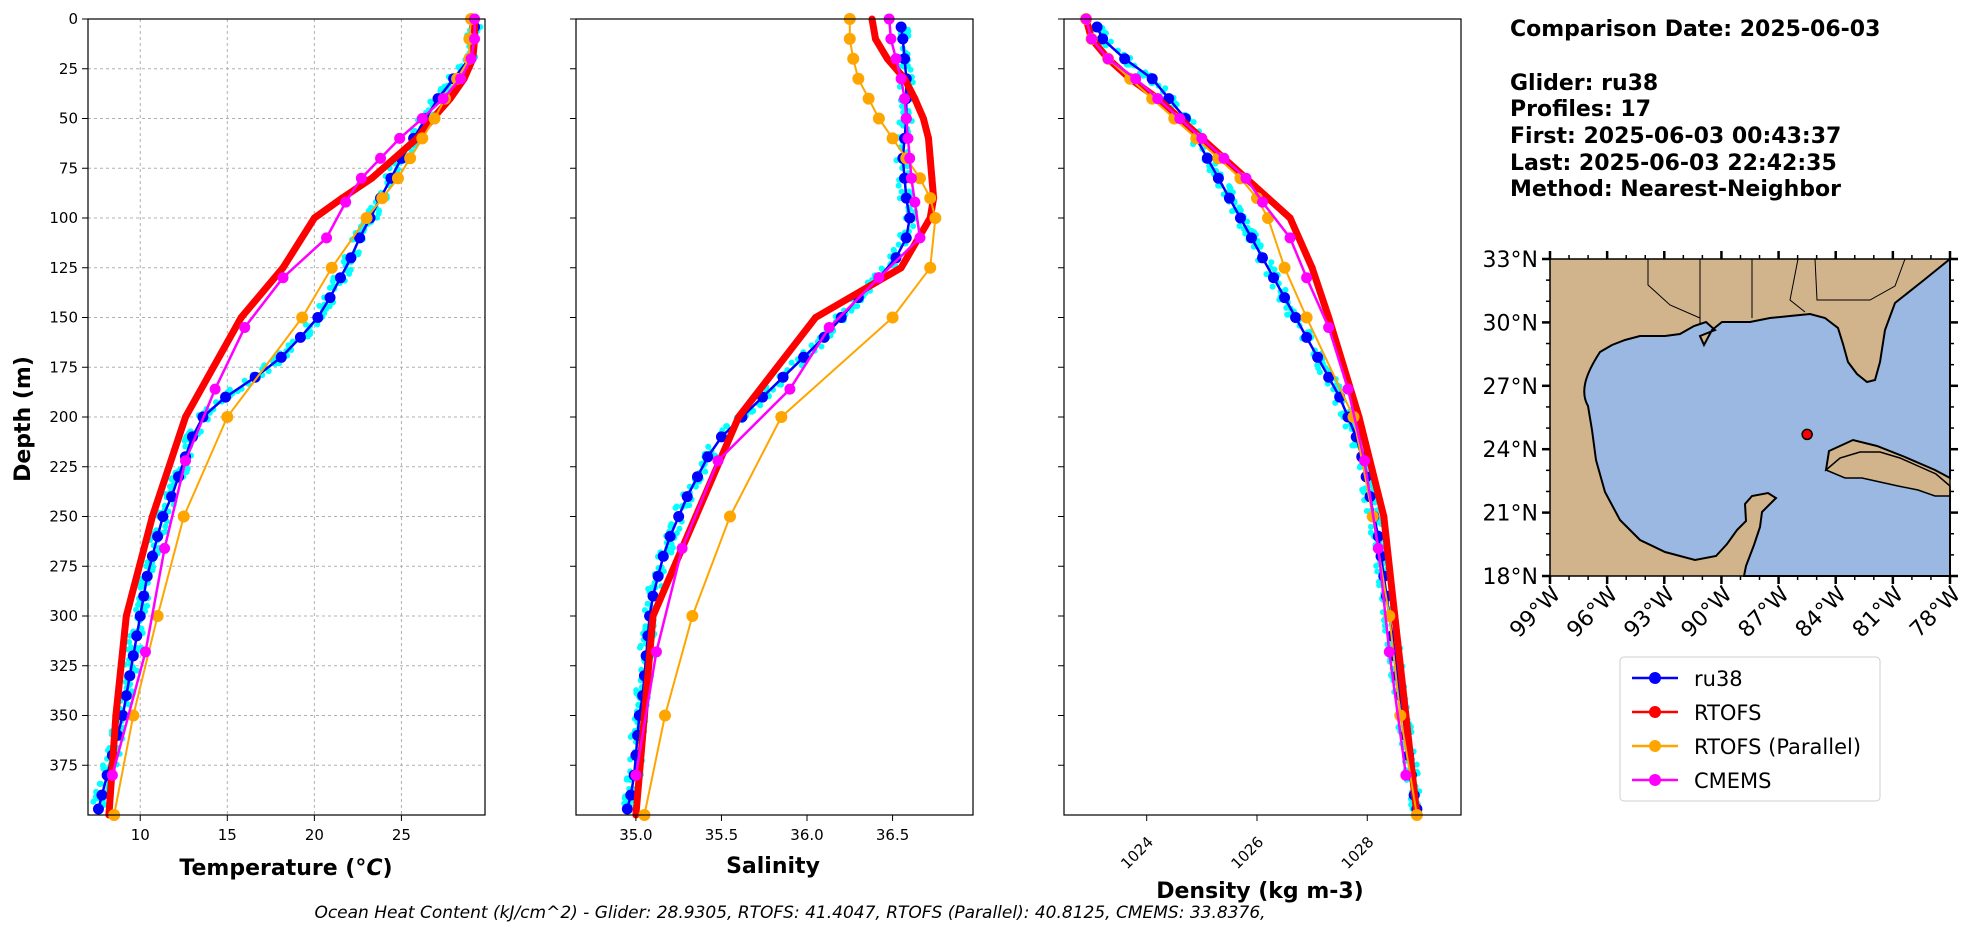 Image resolution: width=1987 pixels, height=934 pixels. What do you see at coordinates (73, 19) in the screenshot?
I see `y-tick-label: 0` at bounding box center [73, 19].